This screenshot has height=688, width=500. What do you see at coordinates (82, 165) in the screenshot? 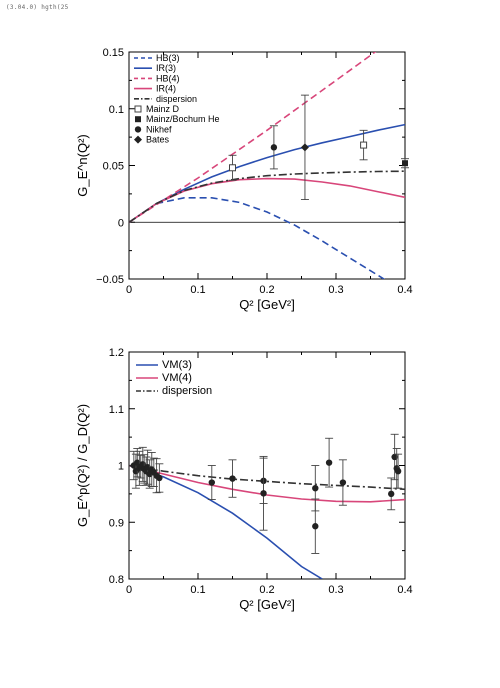
I see `y-axis-label: G_E^n(Q²)` at bounding box center [82, 165].